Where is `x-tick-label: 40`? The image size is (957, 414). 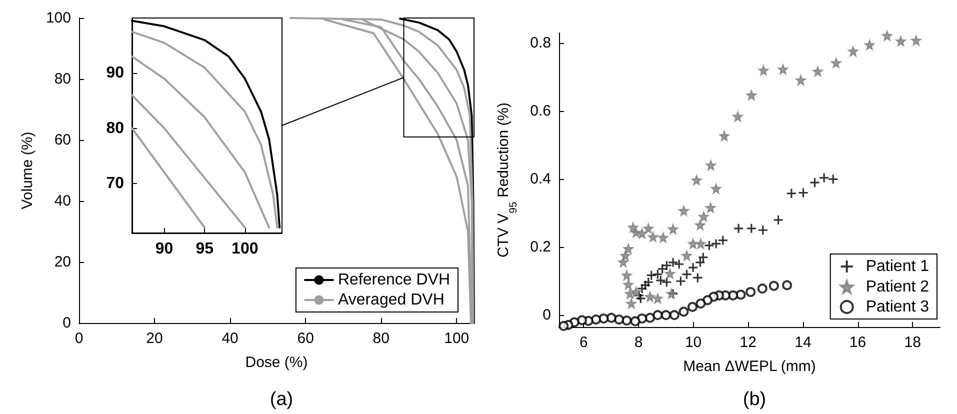
x-tick-label: 40 is located at coordinates (230, 338).